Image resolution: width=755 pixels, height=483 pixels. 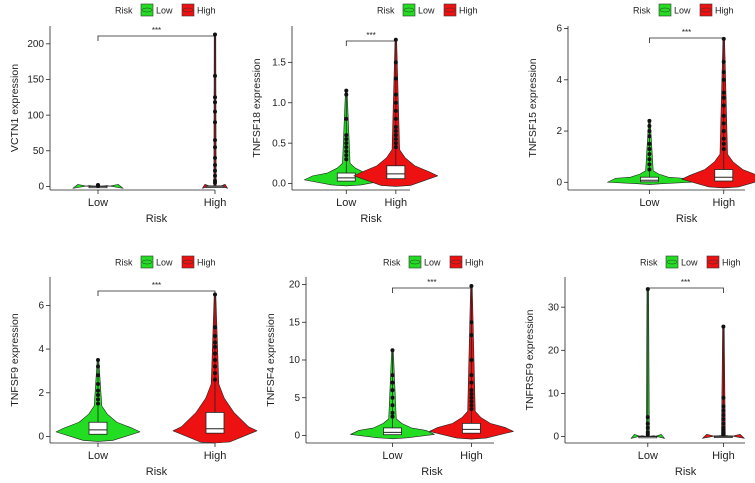 I want to click on y-tick-label: 6, so click(x=41, y=306).